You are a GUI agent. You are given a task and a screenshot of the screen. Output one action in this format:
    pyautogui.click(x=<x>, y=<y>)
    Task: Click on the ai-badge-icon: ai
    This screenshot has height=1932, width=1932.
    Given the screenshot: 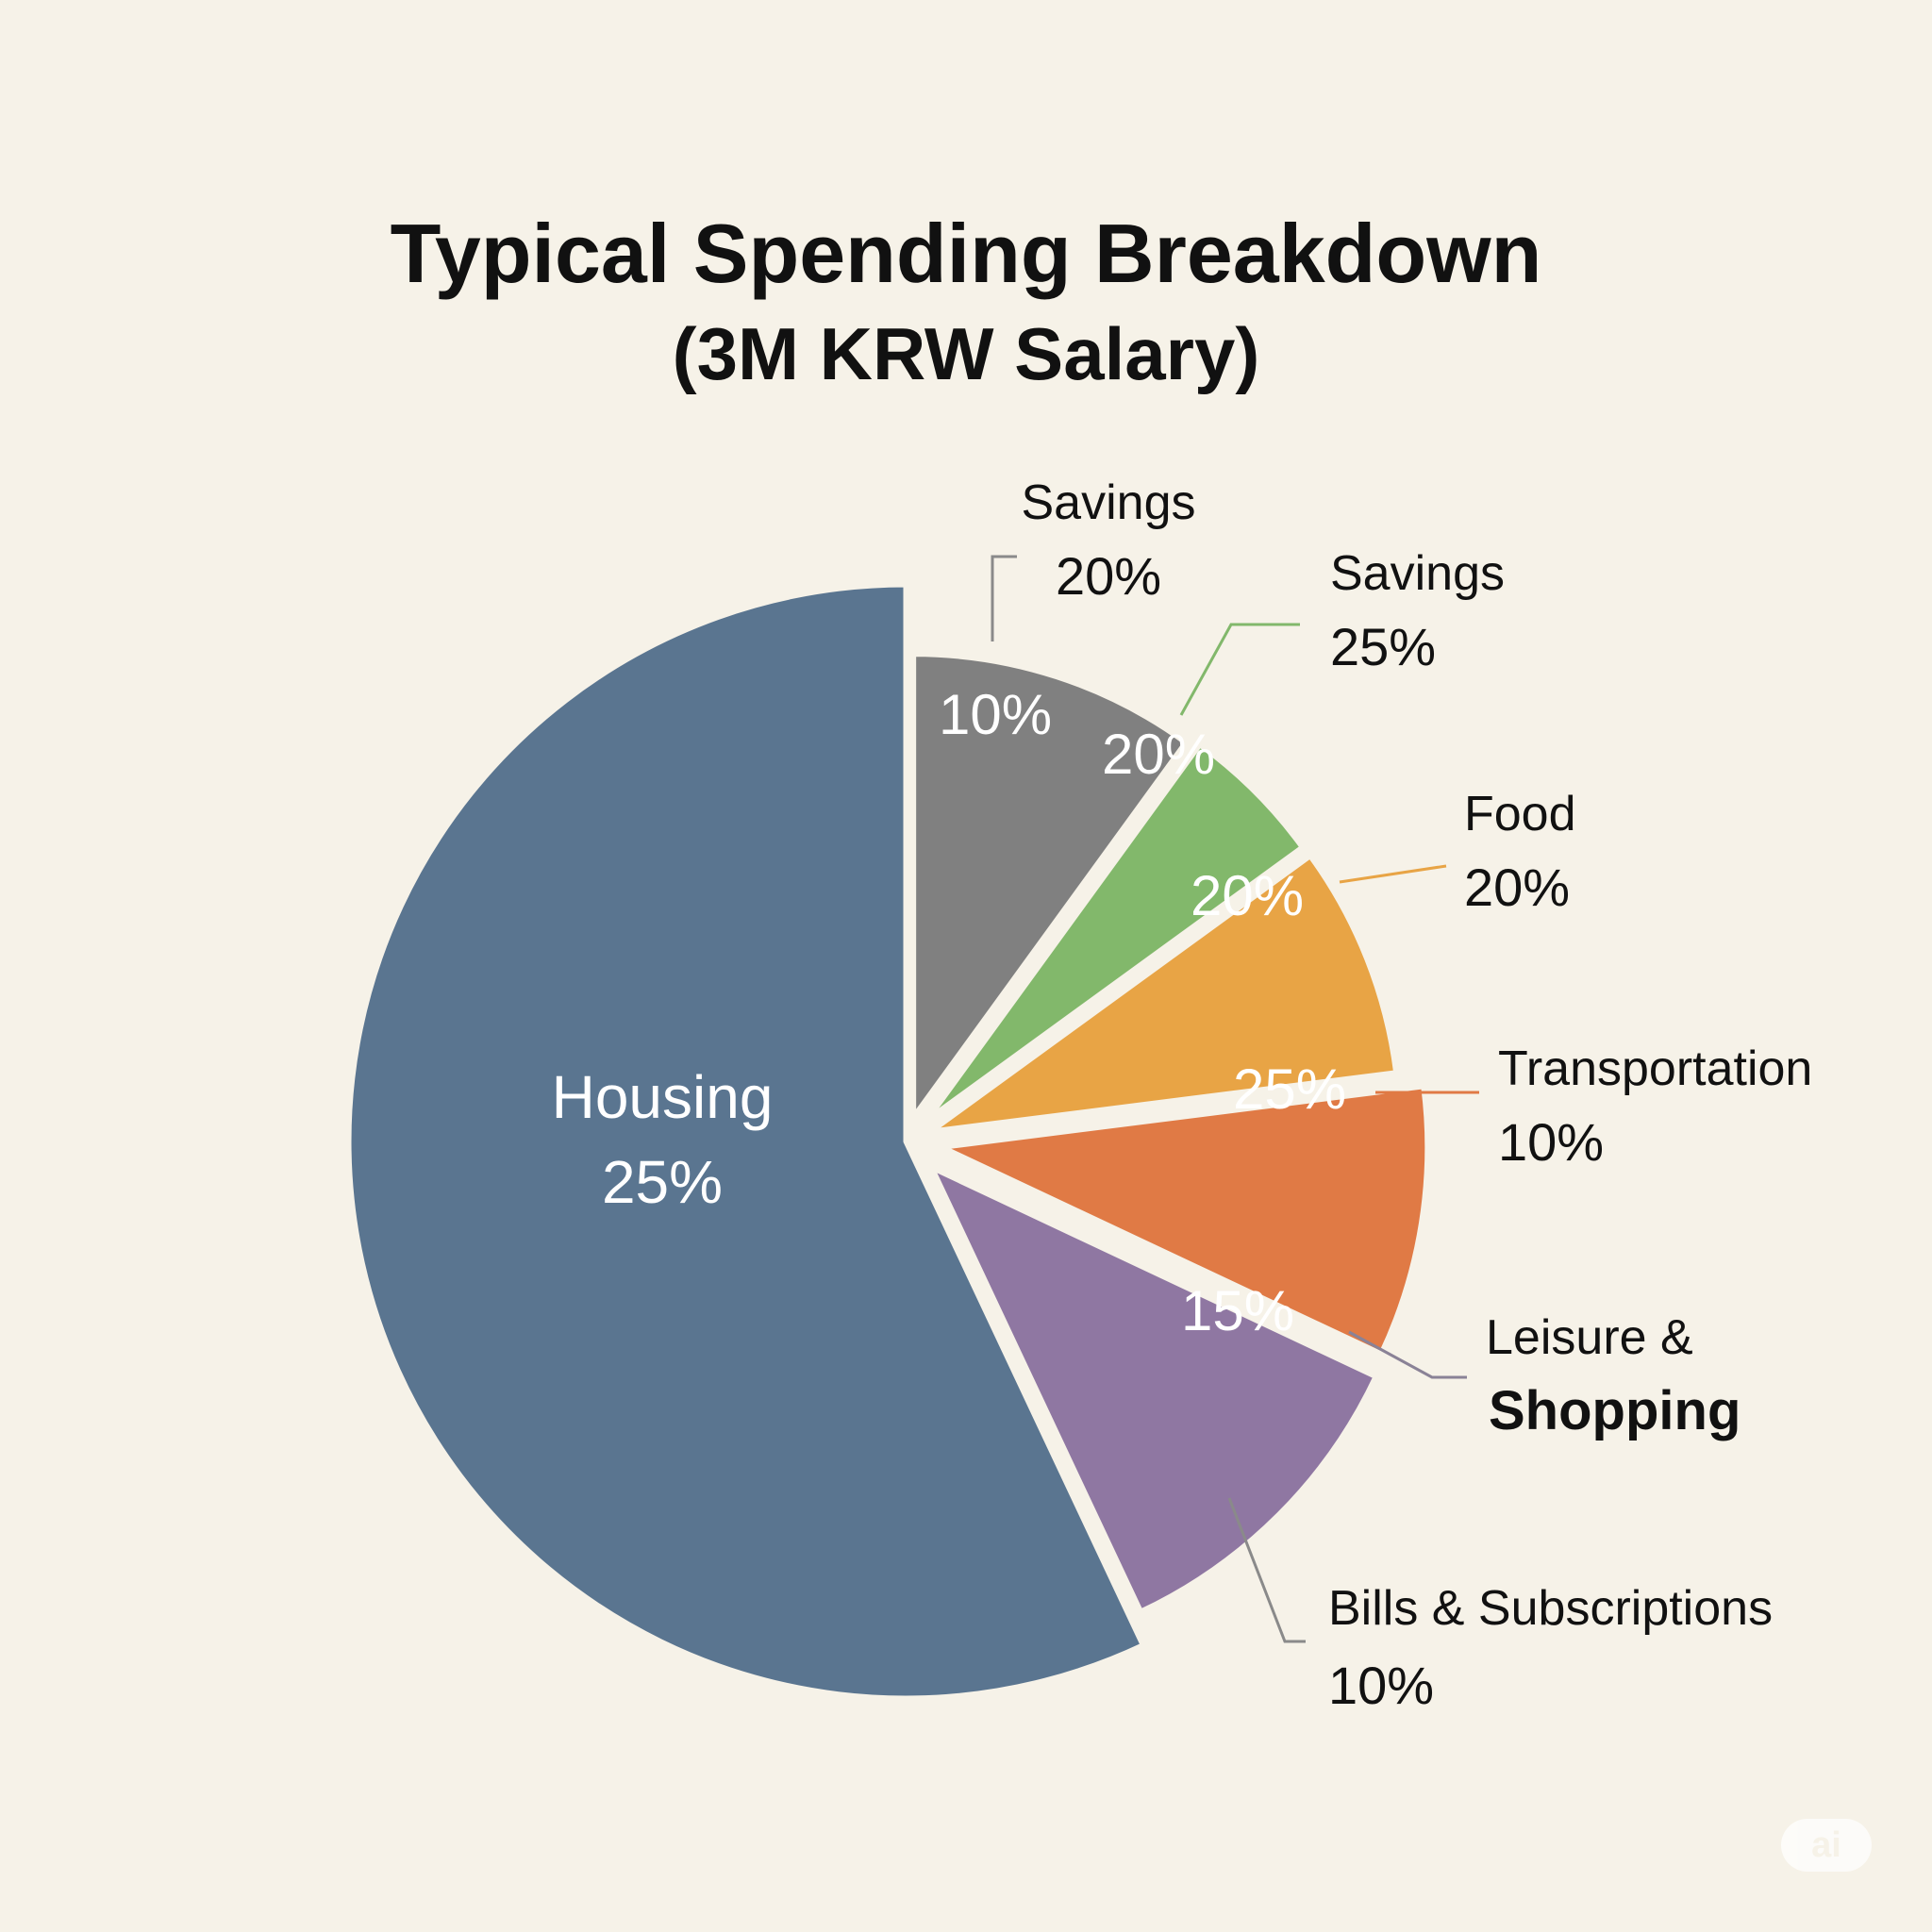 What is the action you would take?
    pyautogui.click(x=1826, y=1846)
    